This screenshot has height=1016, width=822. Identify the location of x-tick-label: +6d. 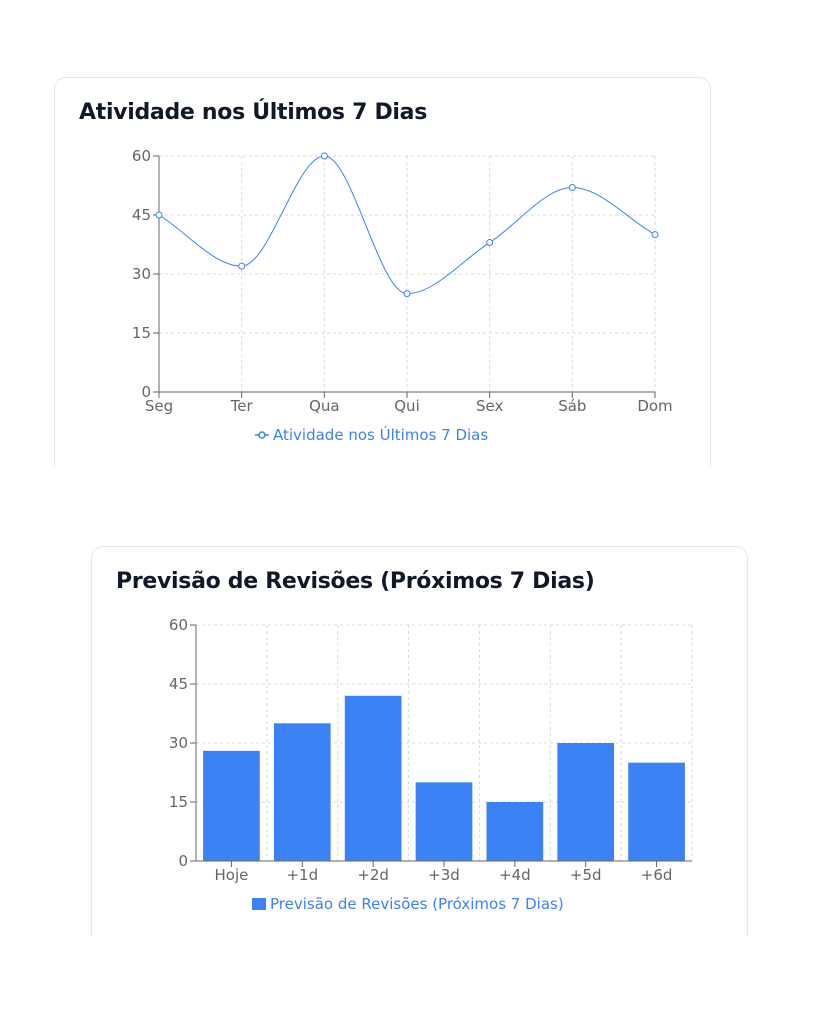
(657, 875).